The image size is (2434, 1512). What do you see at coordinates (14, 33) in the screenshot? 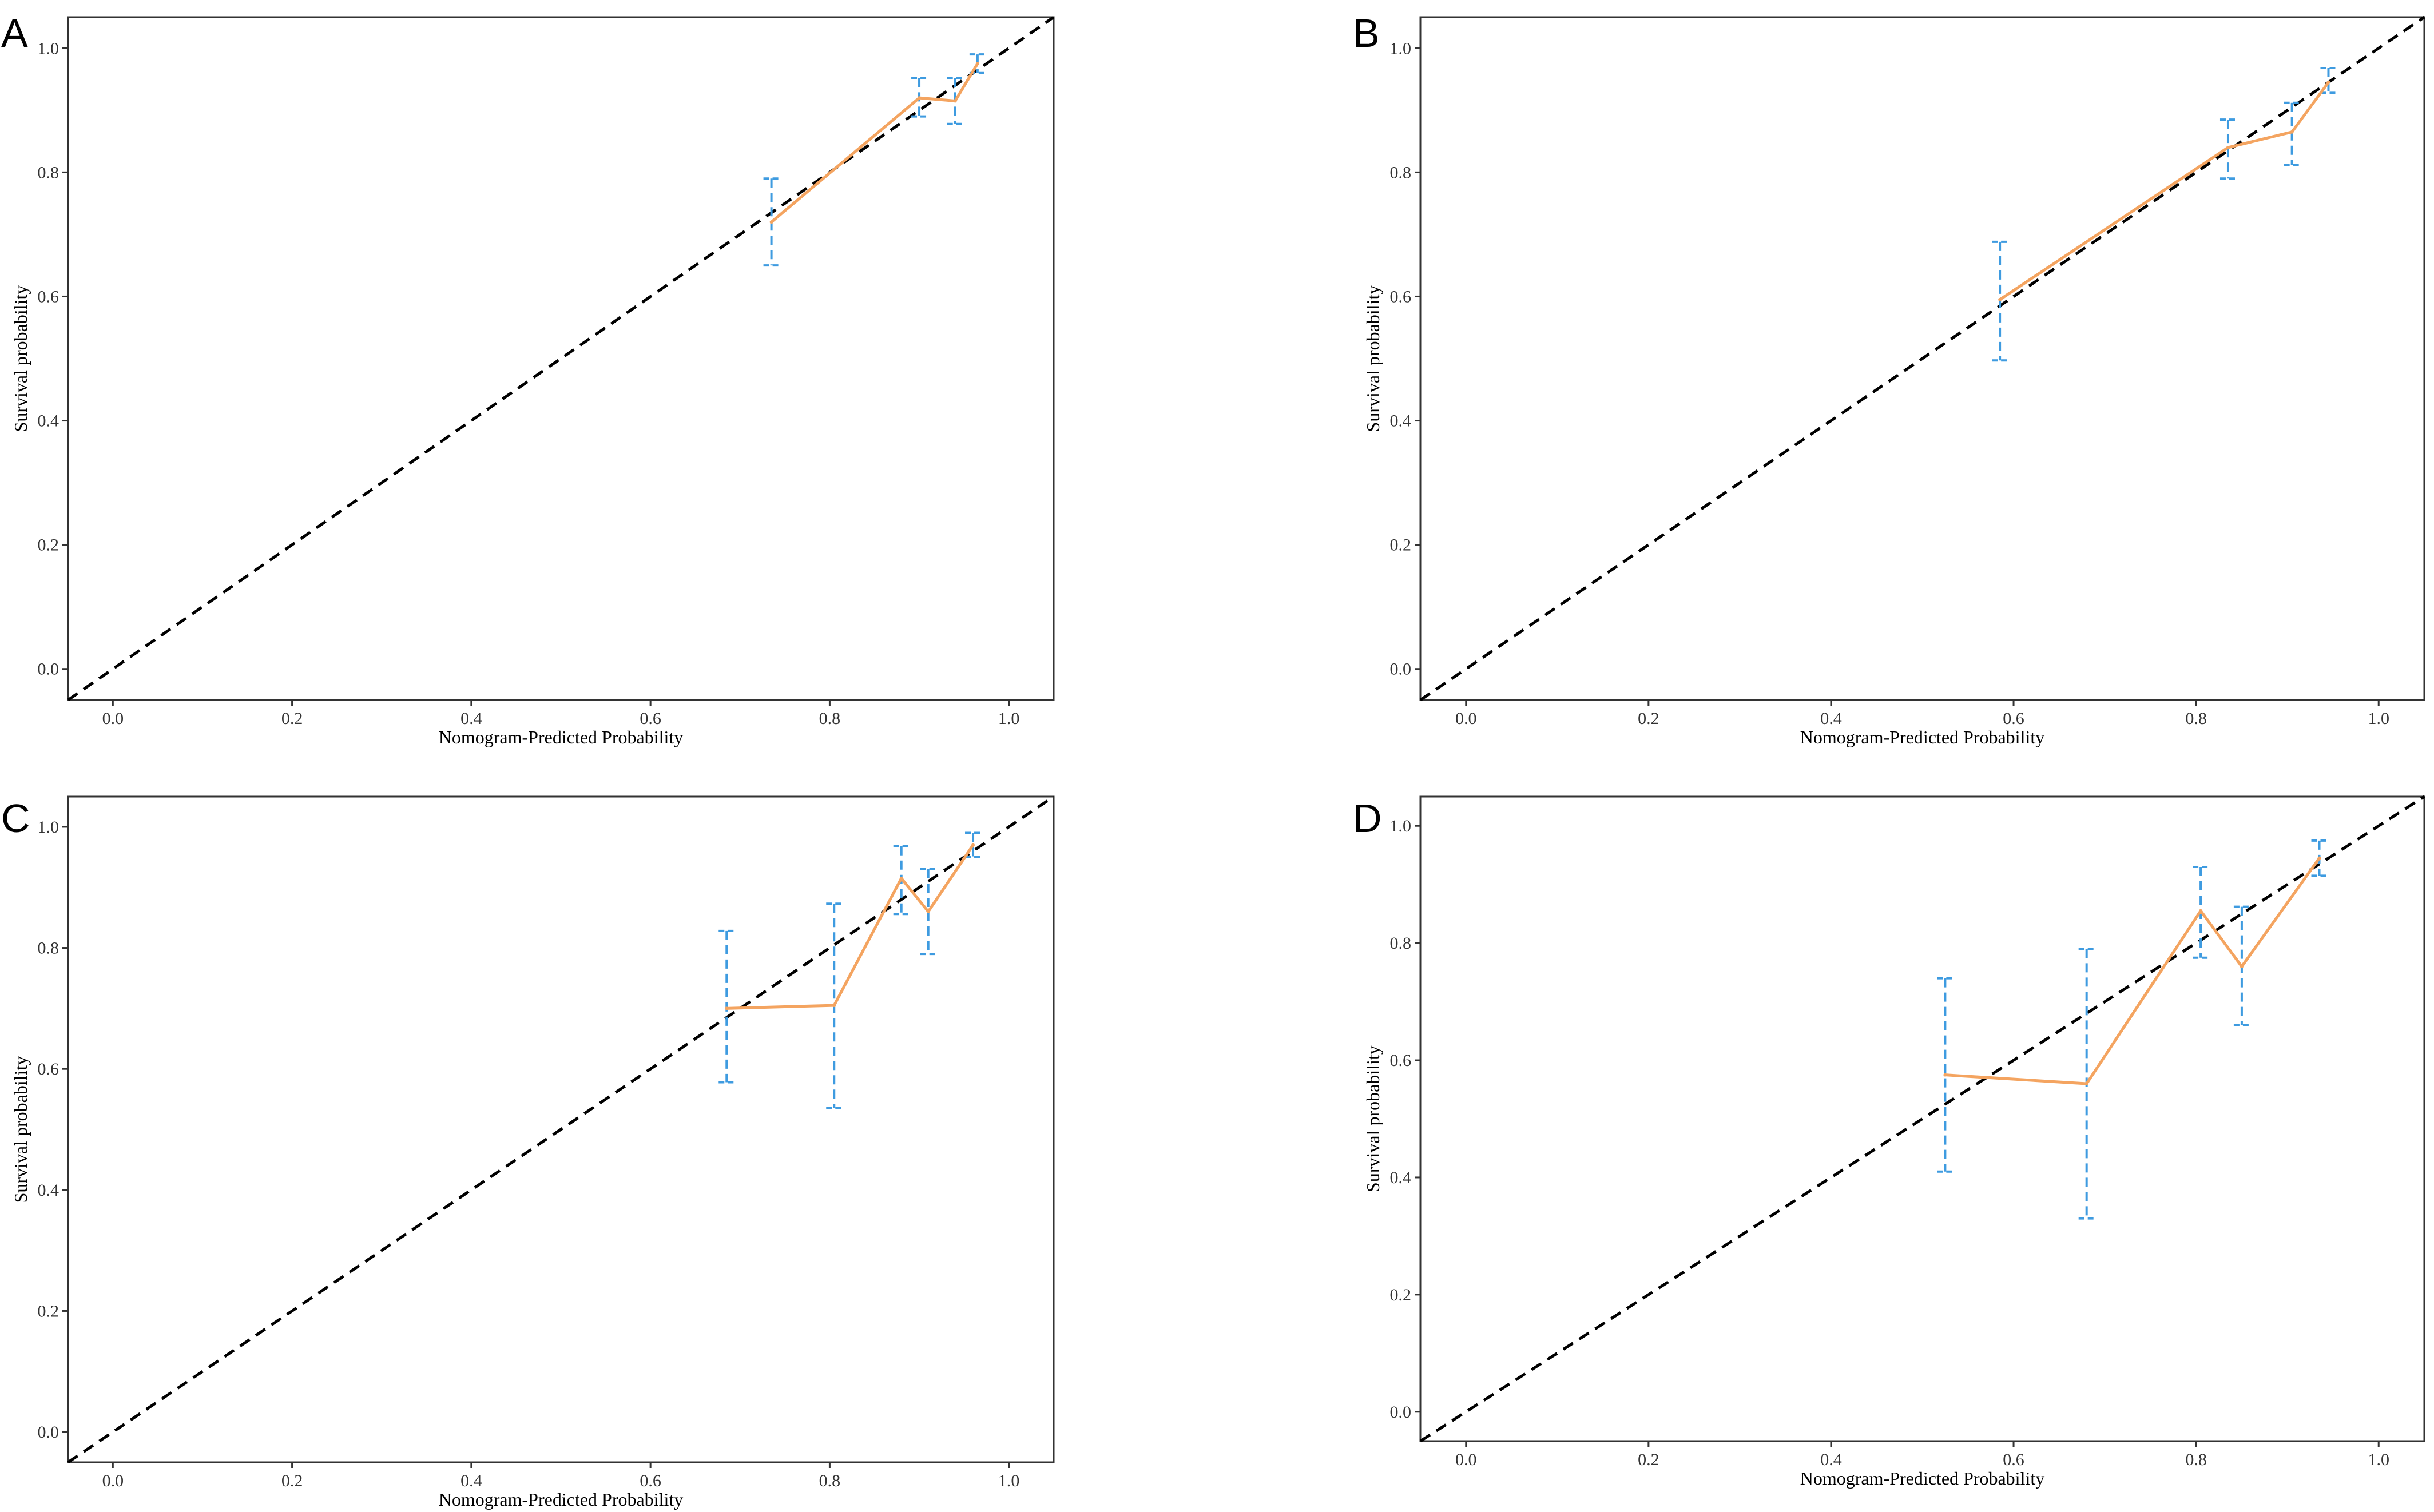
I see `panel-letter-a: A` at bounding box center [14, 33].